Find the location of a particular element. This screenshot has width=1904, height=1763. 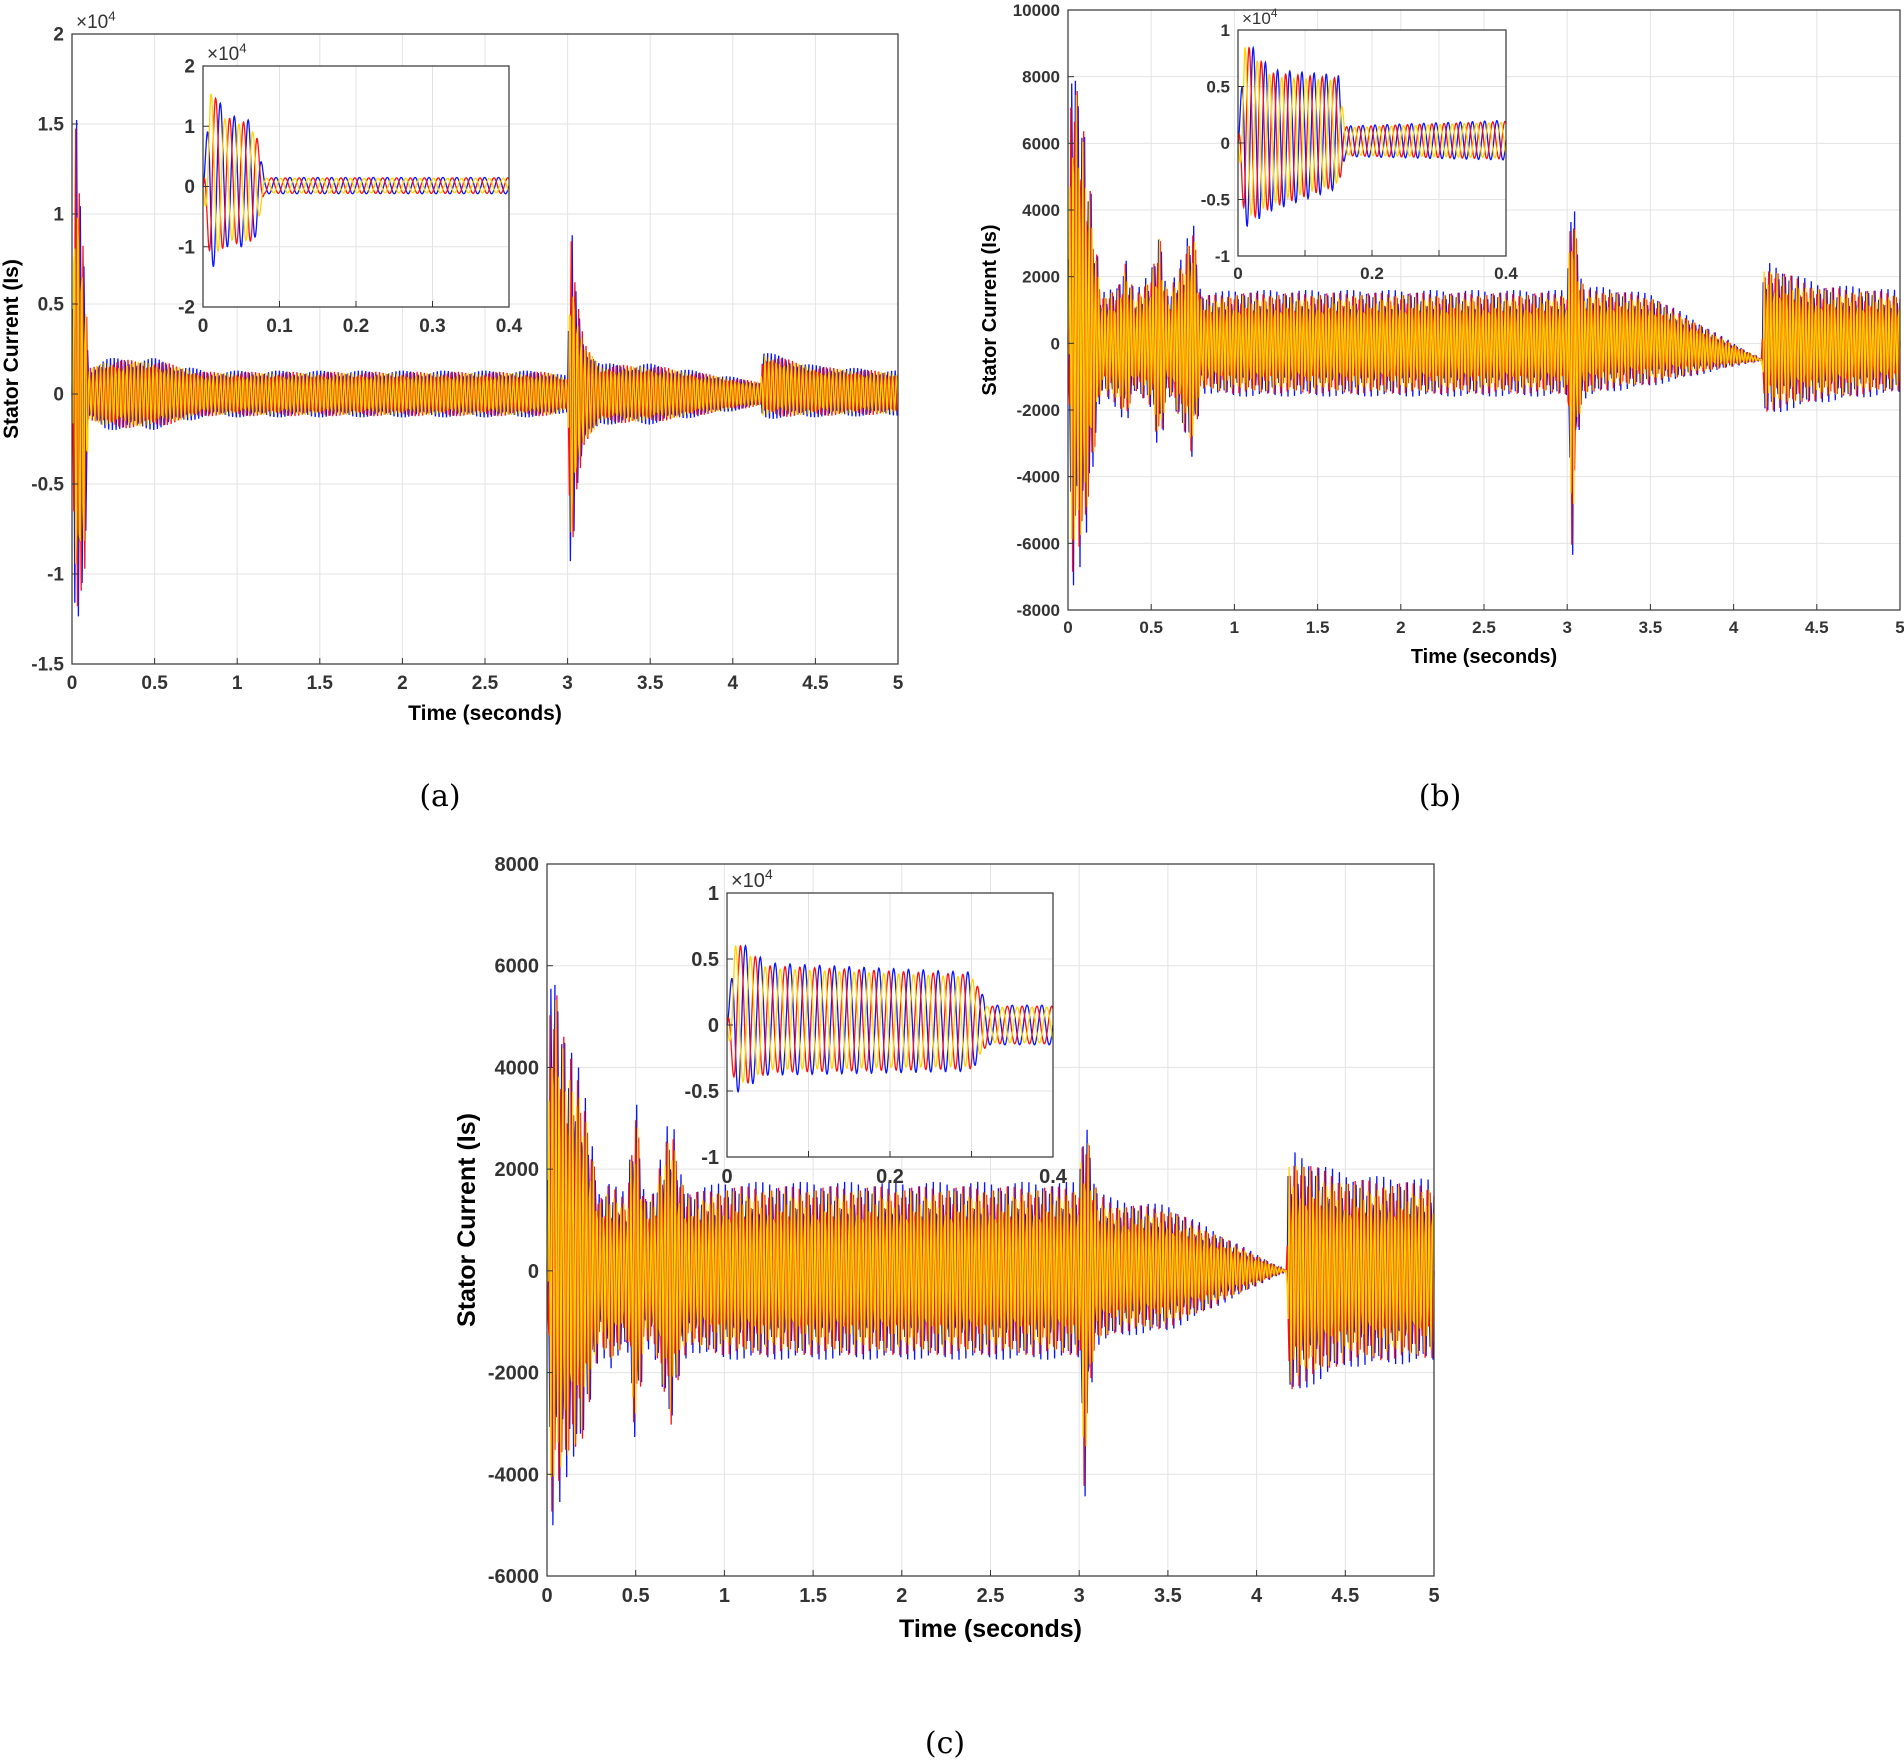

chart-a-inset-ytick-label: 2 is located at coordinates (189, 67).